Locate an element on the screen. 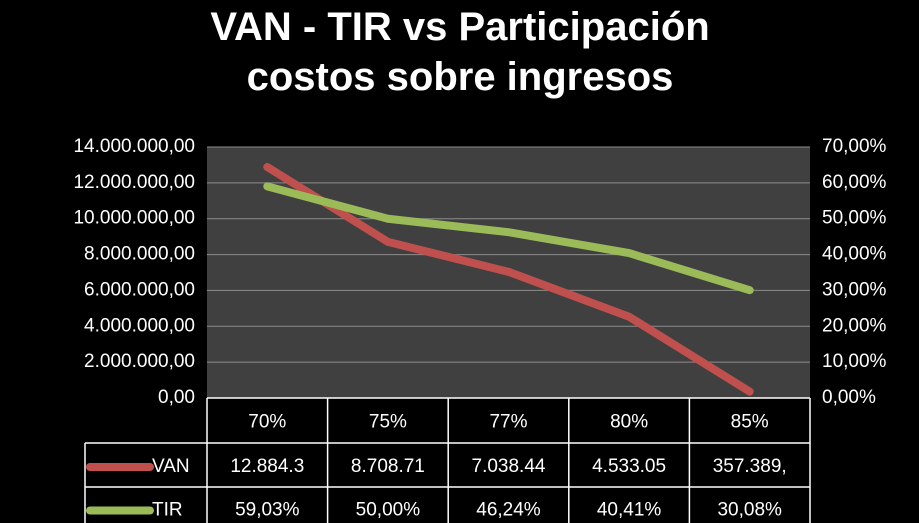 Image resolution: width=919 pixels, height=523 pixels. table-value: 7.038.44 is located at coordinates (509, 466).